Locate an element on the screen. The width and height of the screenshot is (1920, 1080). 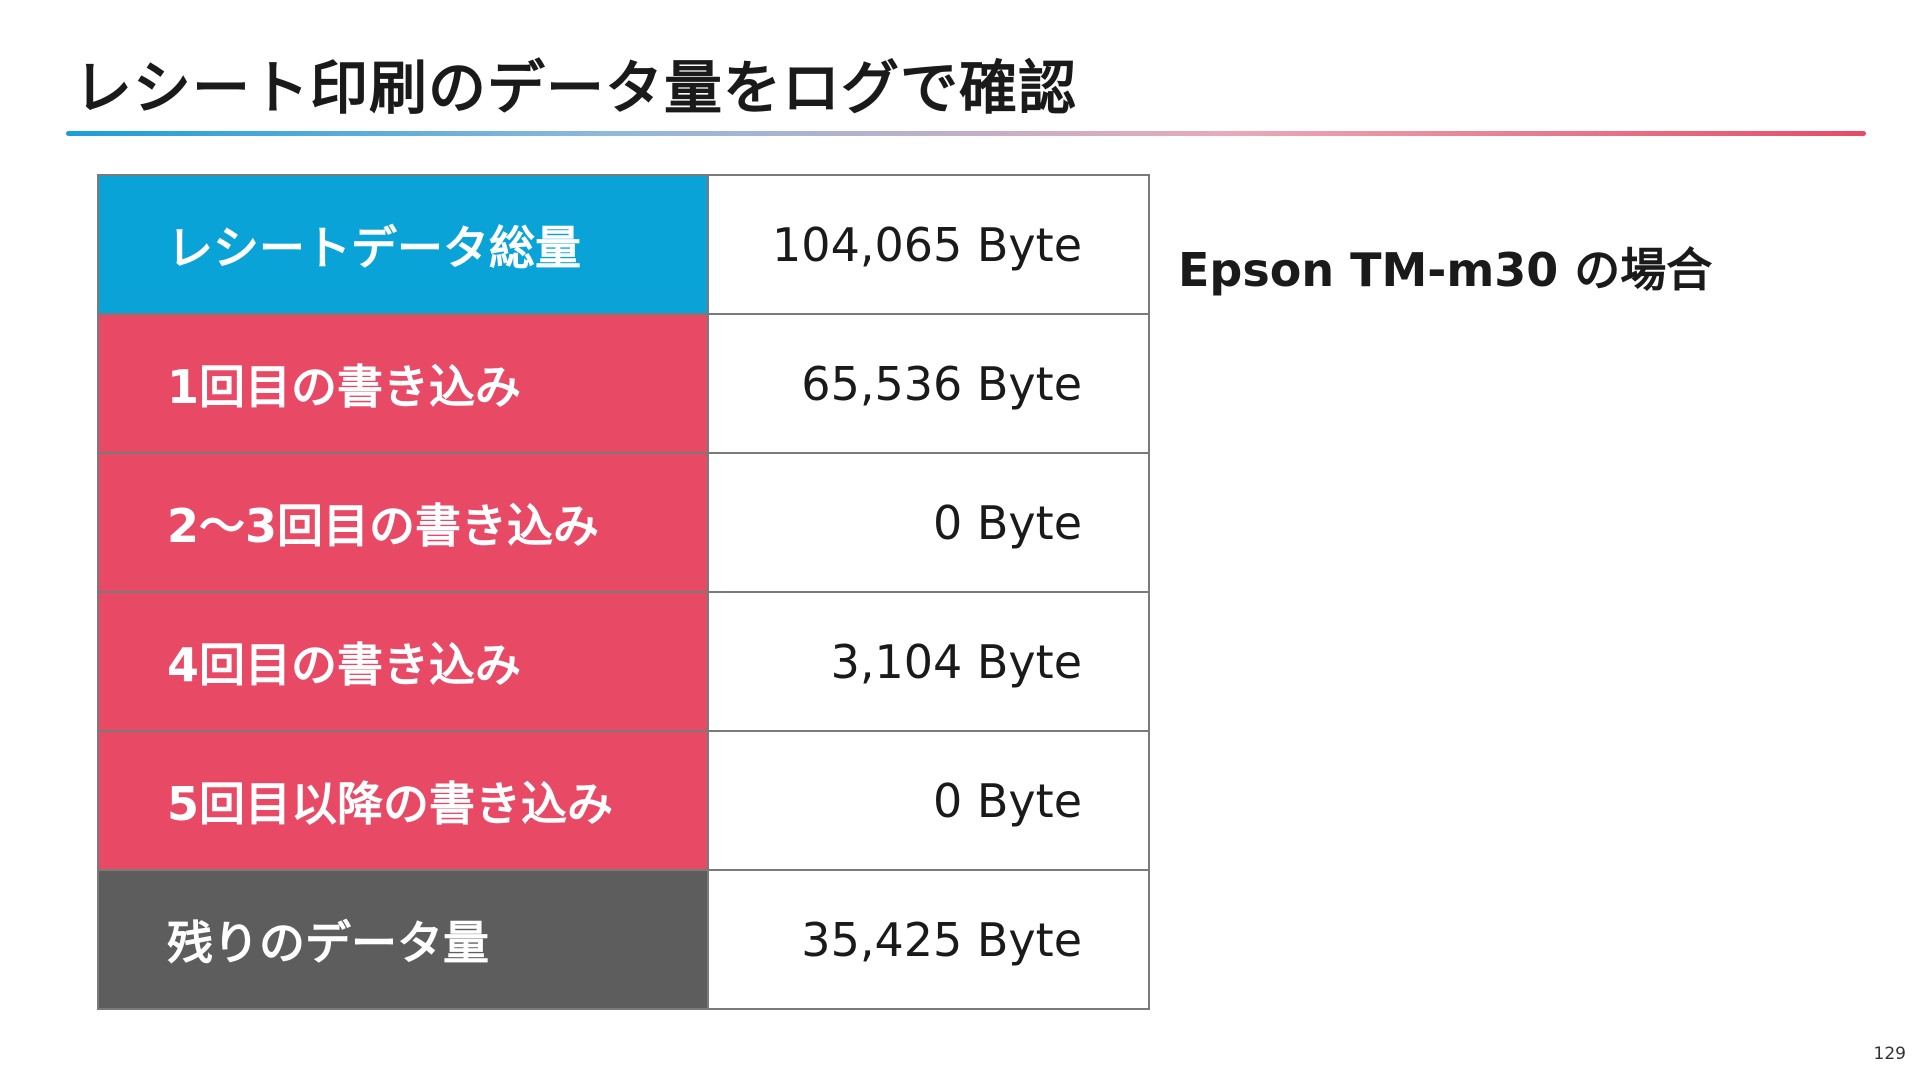
table-row-remaining: 残りのデータ量 35,425 Byte is located at coordinates (624, 939).